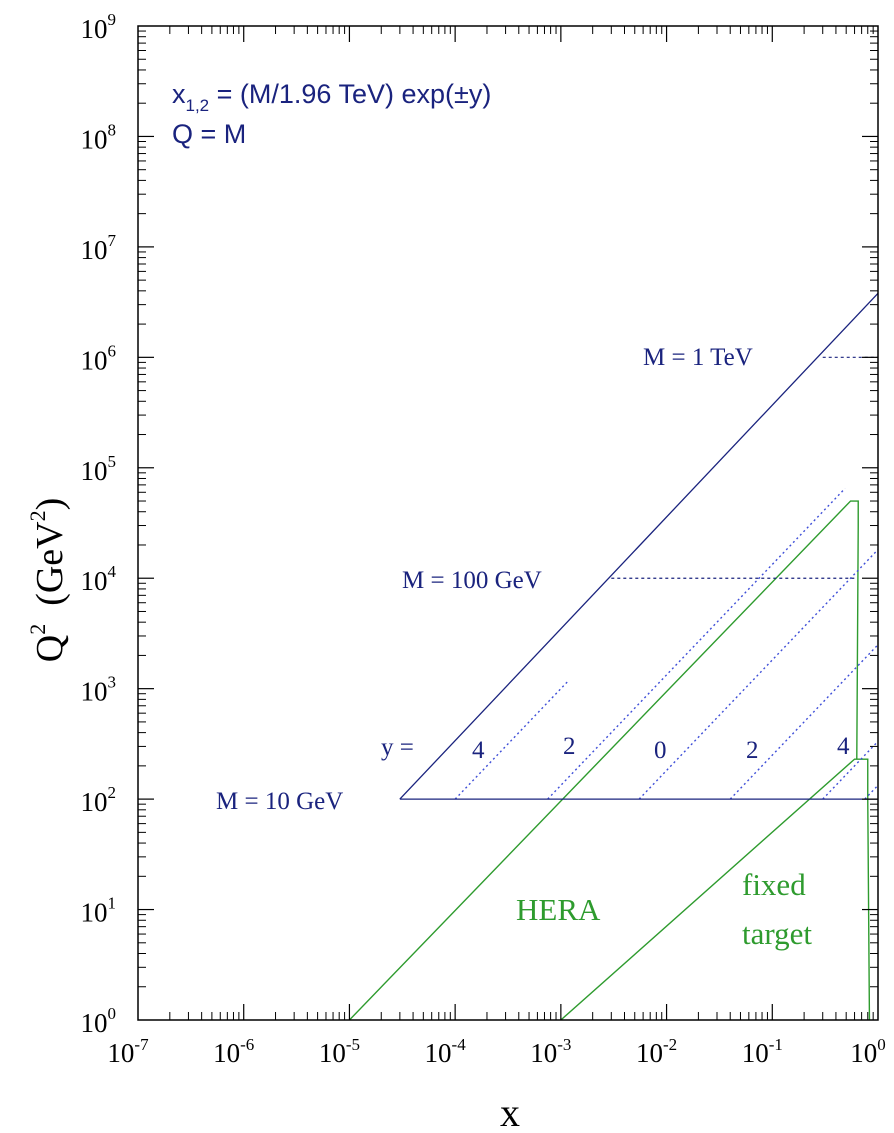 Image resolution: width=894 pixels, height=1133 pixels. What do you see at coordinates (776, 1044) in the screenshot?
I see `x-tick-exp: -1` at bounding box center [776, 1044].